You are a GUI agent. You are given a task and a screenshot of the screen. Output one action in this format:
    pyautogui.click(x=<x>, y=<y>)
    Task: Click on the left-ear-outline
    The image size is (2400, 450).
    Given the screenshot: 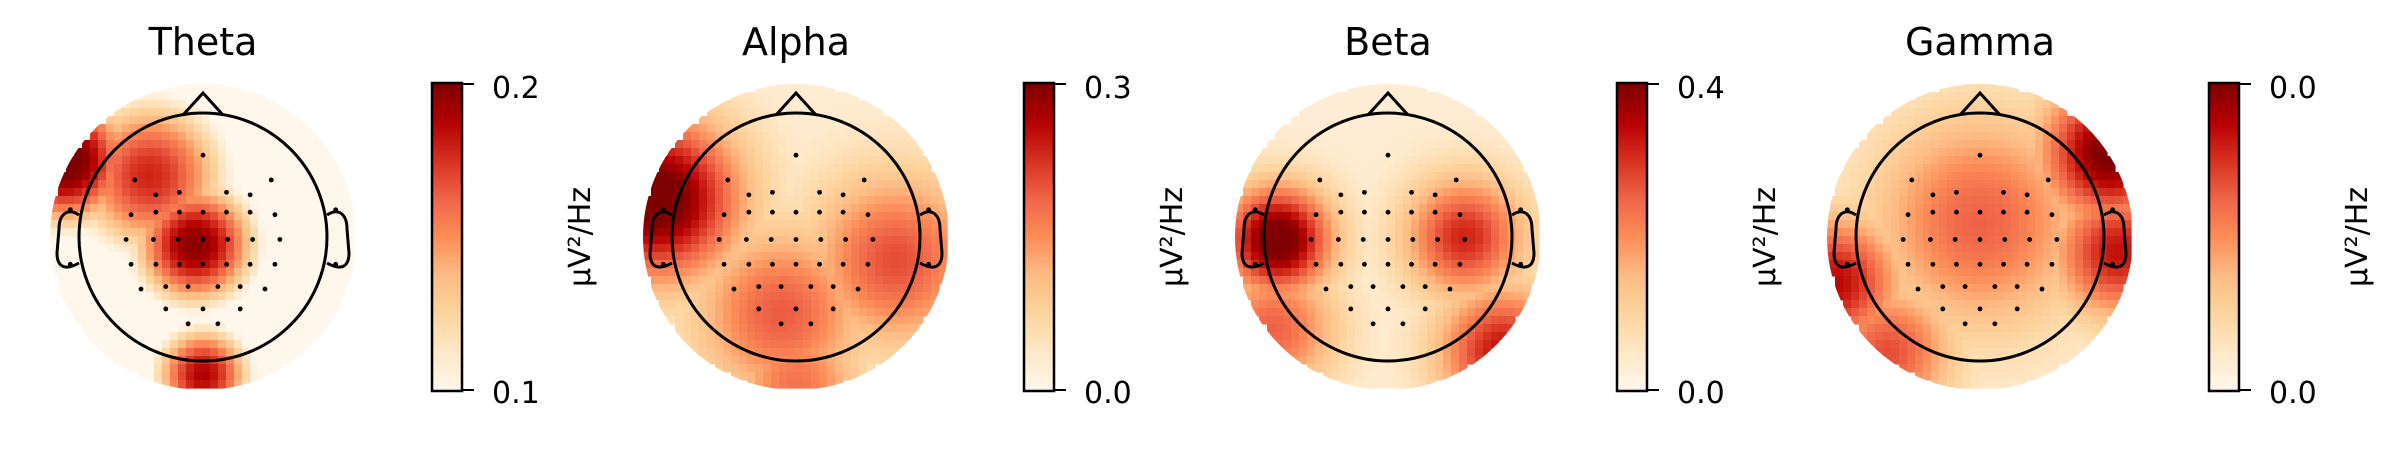 What is the action you would take?
    pyautogui.click(x=67, y=239)
    